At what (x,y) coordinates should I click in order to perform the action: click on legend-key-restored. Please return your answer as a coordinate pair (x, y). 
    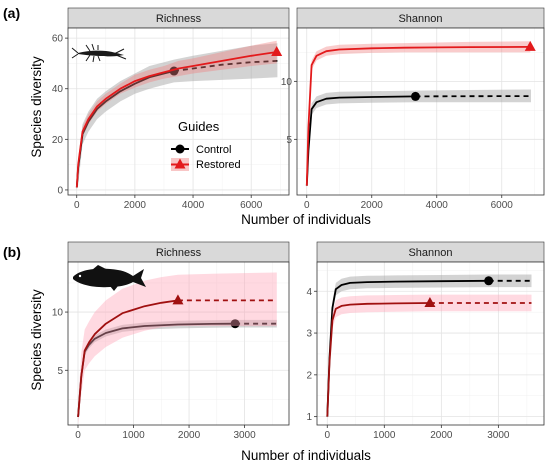
    Looking at the image, I should click on (180, 164).